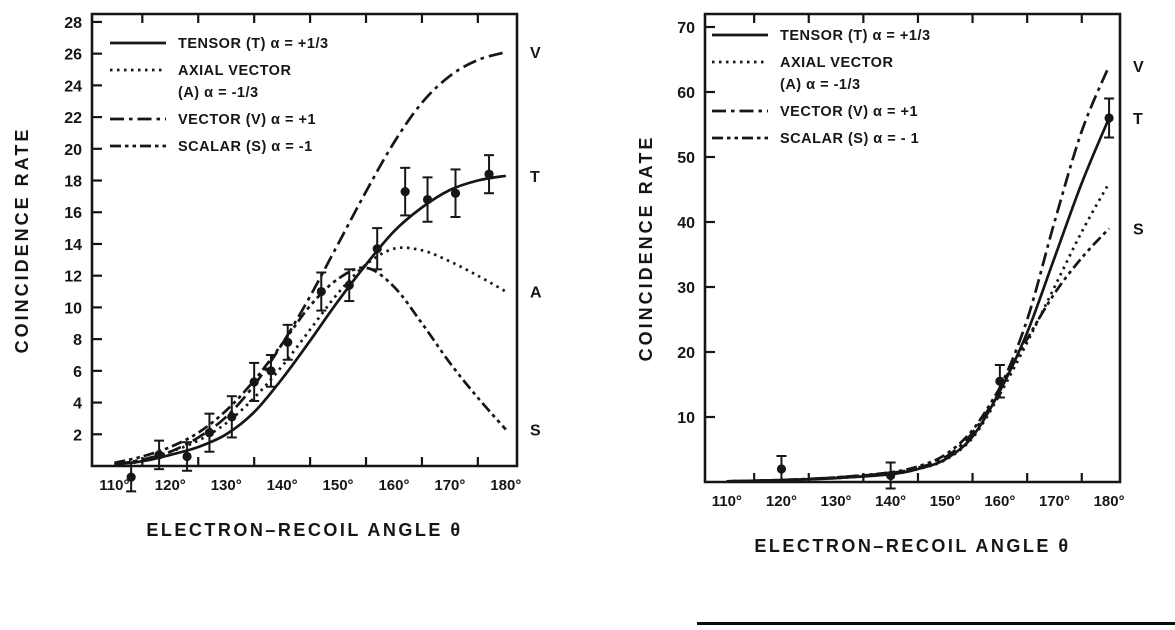 This screenshot has height=630, width=1175. I want to click on y-tick-label: 22, so click(73, 118).